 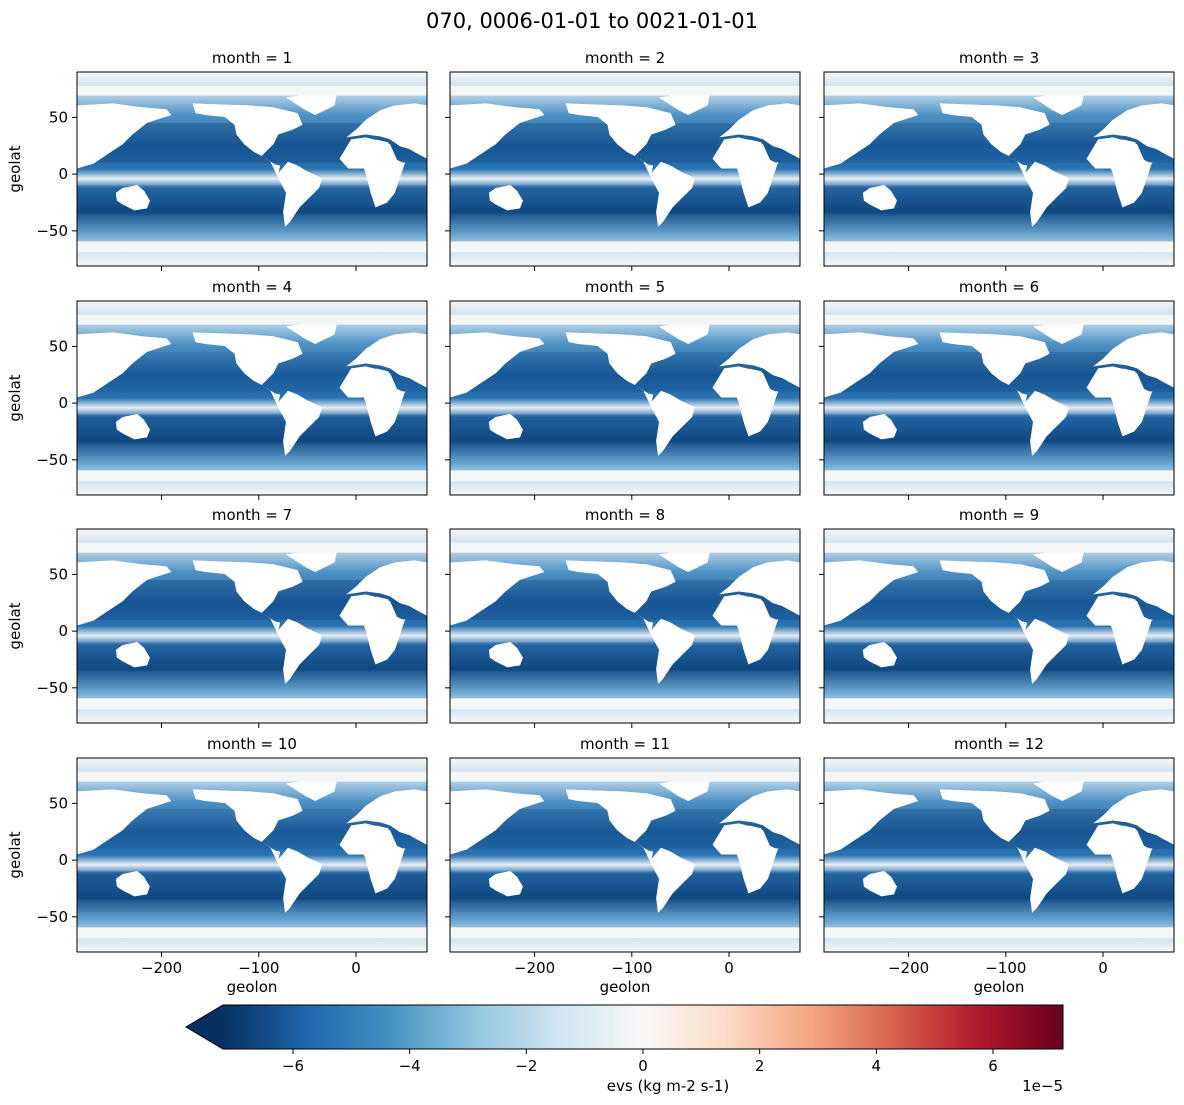 What do you see at coordinates (999, 744) in the screenshot?
I see `panel-title: month = 12` at bounding box center [999, 744].